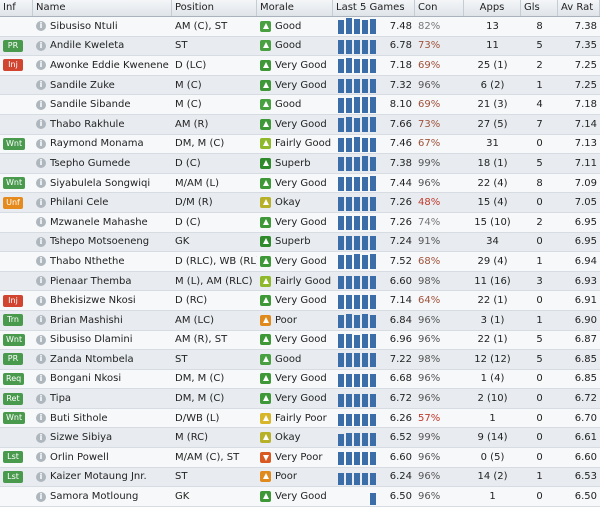  Describe the element at coordinates (97, 144) in the screenshot. I see `player-name: Raymond Monama` at that location.